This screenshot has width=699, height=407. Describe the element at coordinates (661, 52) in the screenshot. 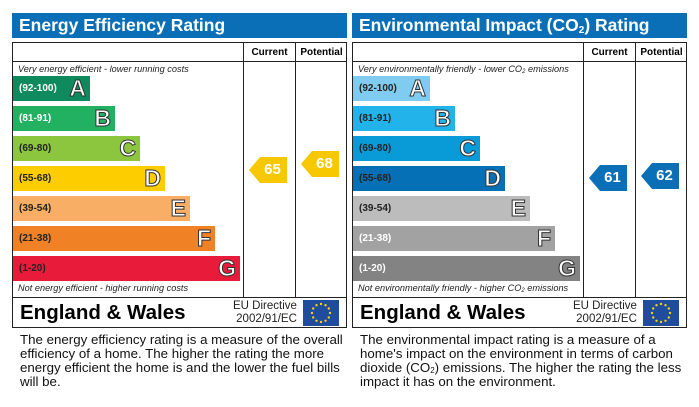

I see `potential-column-header: Potential` at that location.